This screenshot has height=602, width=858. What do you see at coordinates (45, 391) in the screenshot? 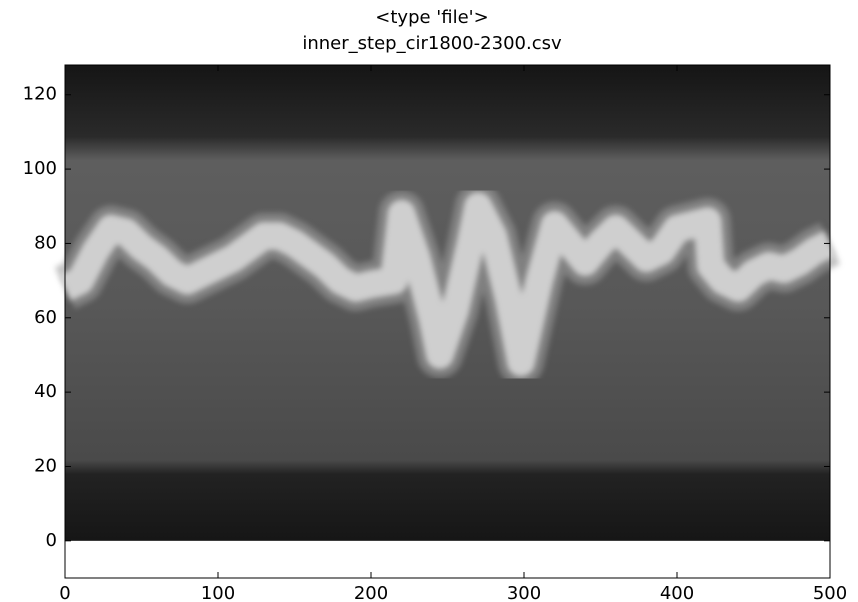
I see `y-tick-label: 40` at bounding box center [45, 391].